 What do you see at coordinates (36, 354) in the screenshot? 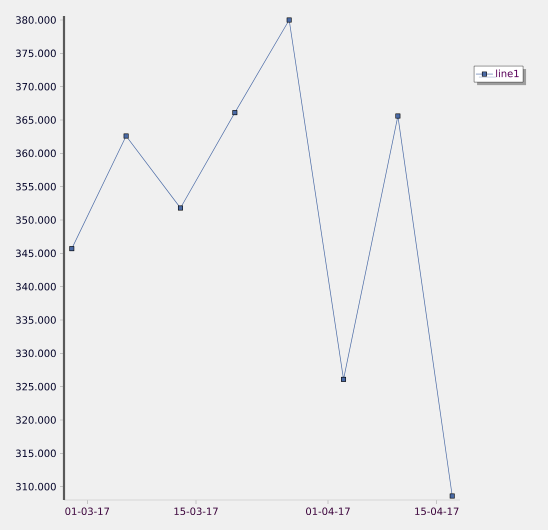
I see `y-tick-label: 330.000` at bounding box center [36, 354].